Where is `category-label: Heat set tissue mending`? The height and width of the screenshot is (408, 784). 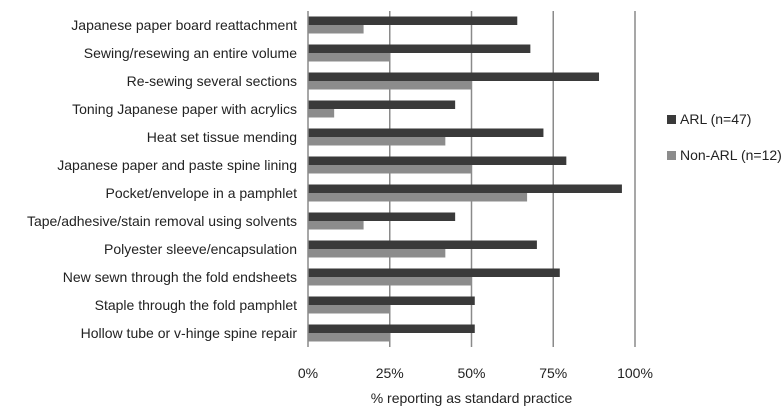 category-label: Heat set tissue mending is located at coordinates (222, 137).